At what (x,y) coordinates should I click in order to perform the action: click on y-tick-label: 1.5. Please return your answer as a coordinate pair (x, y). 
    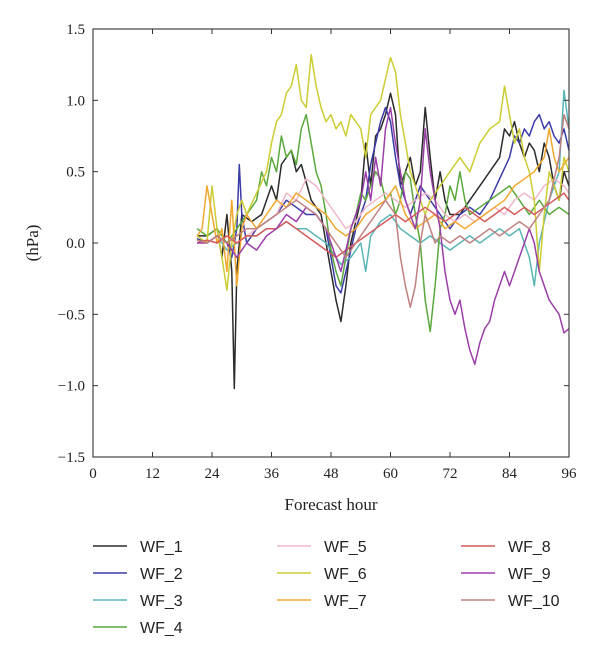
    Looking at the image, I should click on (75, 30).